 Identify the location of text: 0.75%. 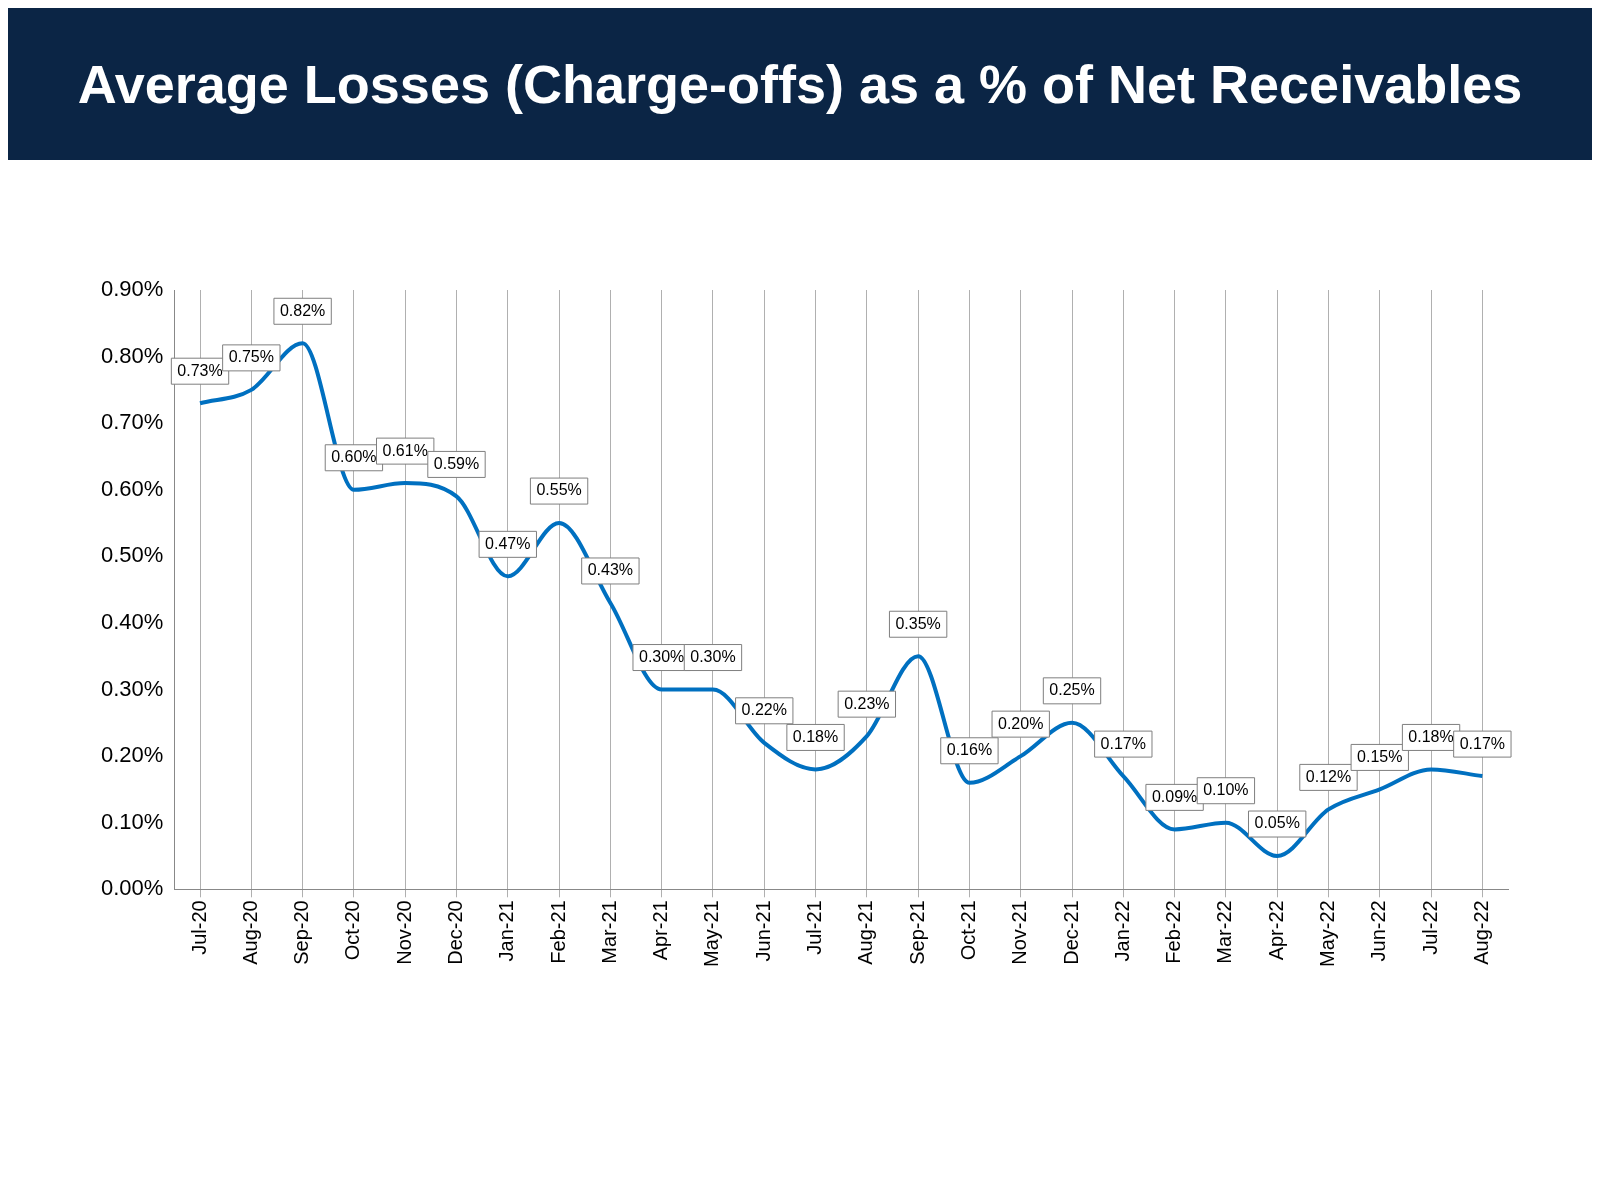
(251, 357).